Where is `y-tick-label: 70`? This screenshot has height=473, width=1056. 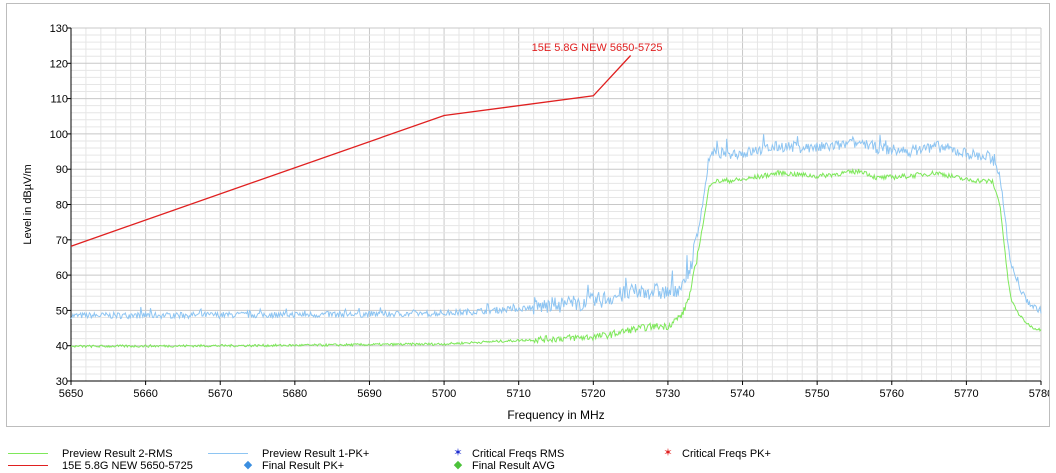 y-tick-label: 70 is located at coordinates (62, 241).